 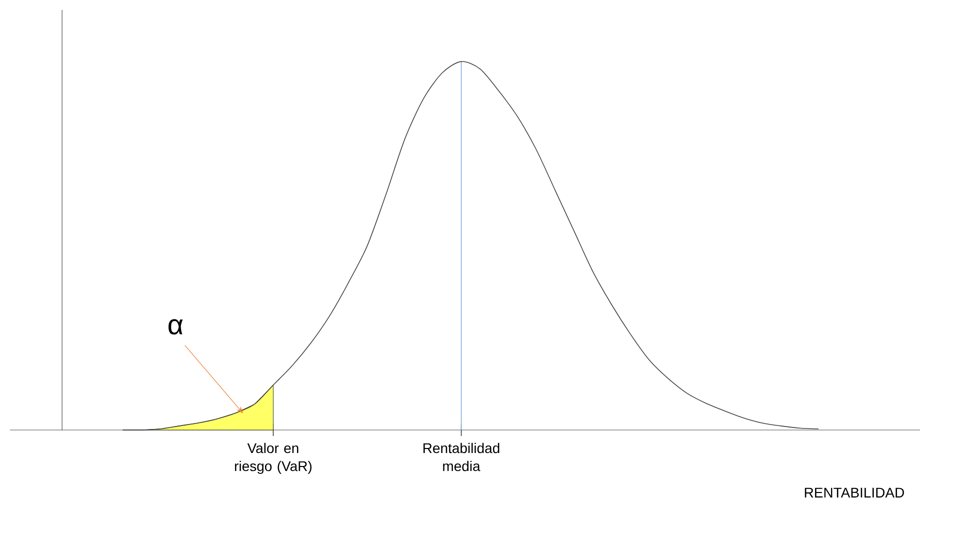 I want to click on x-tick-label: Valor en riesgo (VaR), so click(x=273, y=458).